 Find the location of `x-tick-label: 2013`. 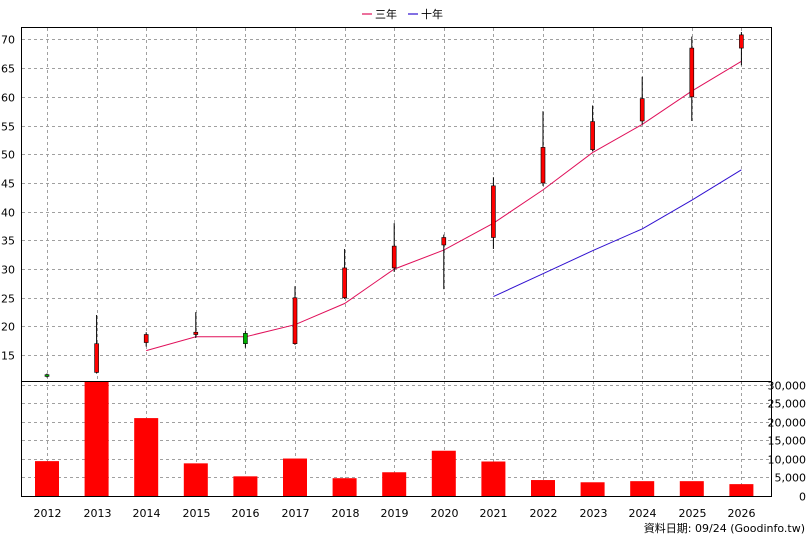

x-tick-label: 2013 is located at coordinates (98, 513).